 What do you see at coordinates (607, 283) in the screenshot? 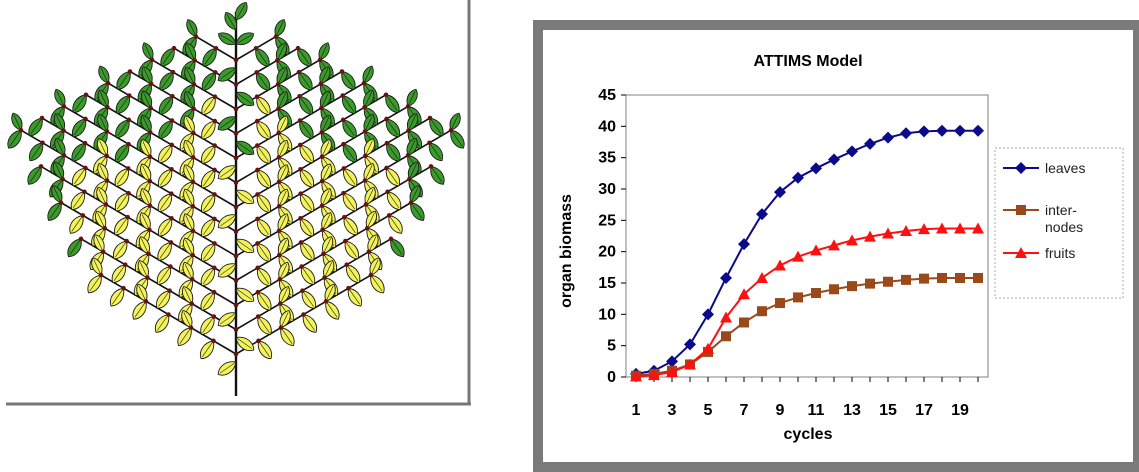
I see `y-tick-label: 15` at bounding box center [607, 283].